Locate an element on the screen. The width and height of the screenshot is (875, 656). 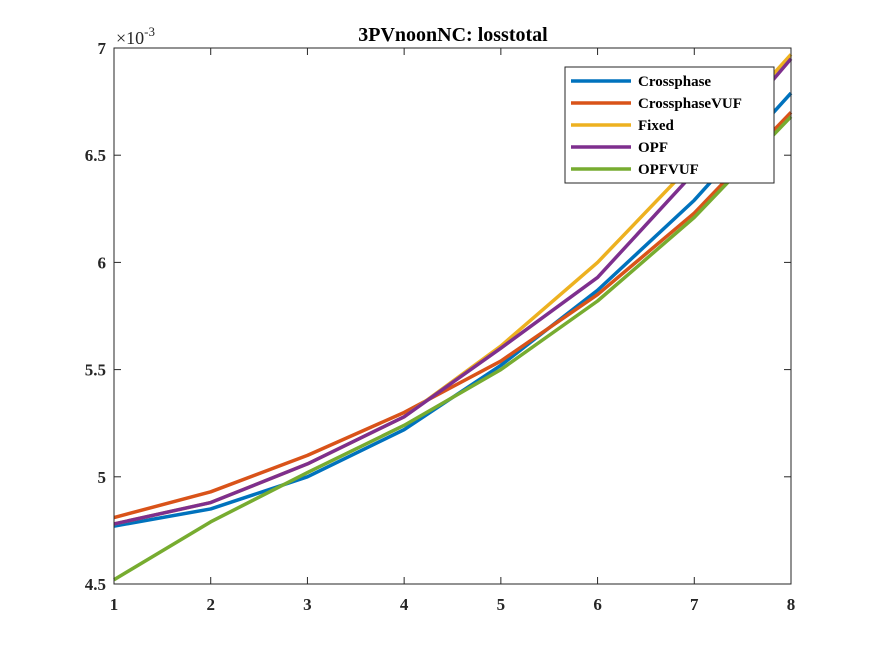
y-tick-label: 5.5 is located at coordinates (95, 370).